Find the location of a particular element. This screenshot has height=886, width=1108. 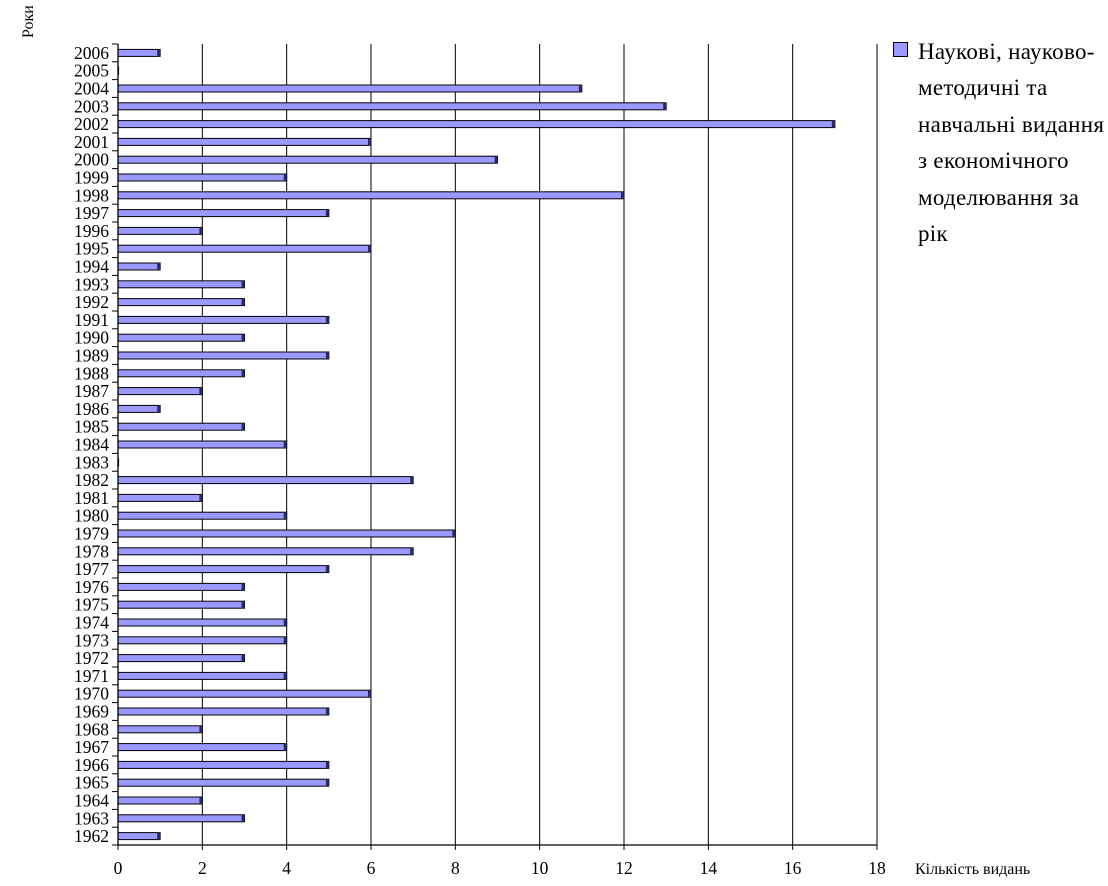

y-tick-label: 1963 is located at coordinates (91, 818).